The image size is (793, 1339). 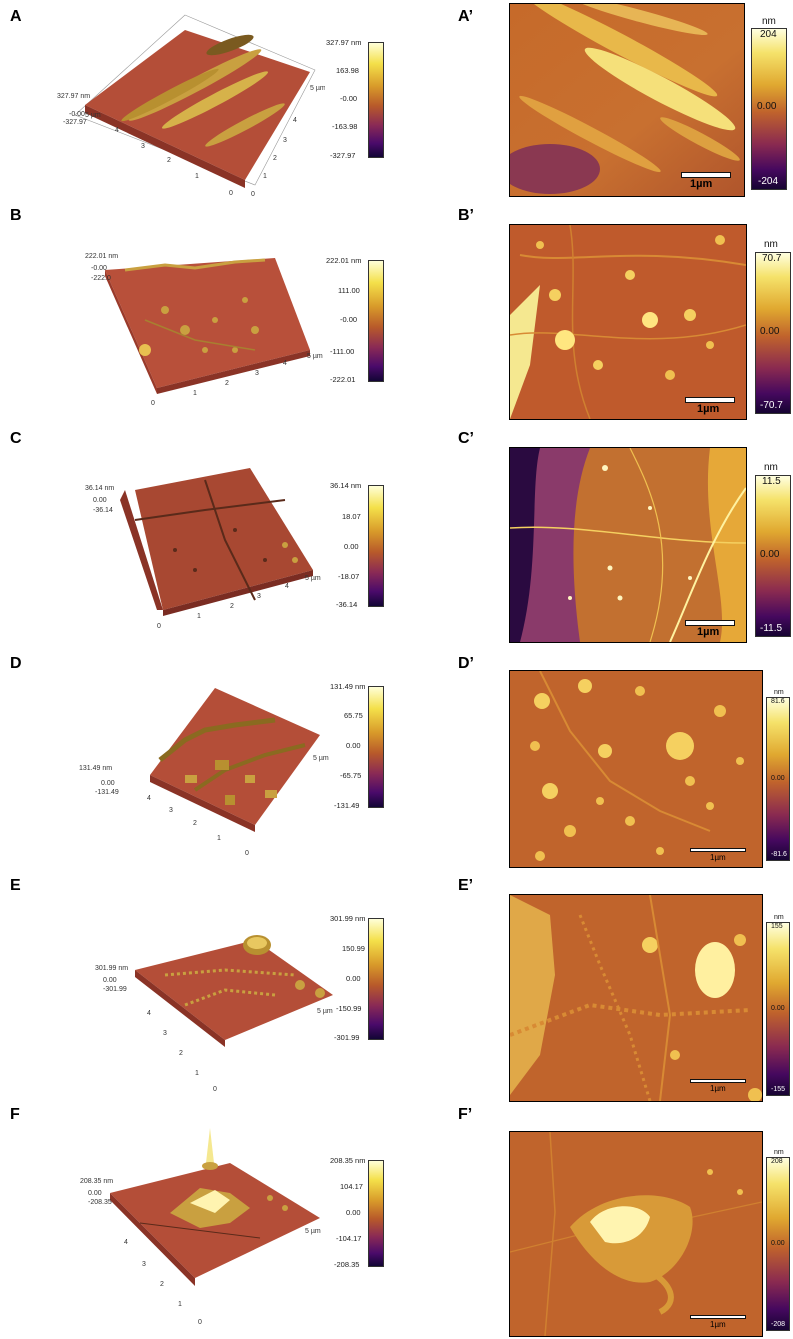 I want to click on panel-label-f-prime: F’, so click(x=465, y=1114).